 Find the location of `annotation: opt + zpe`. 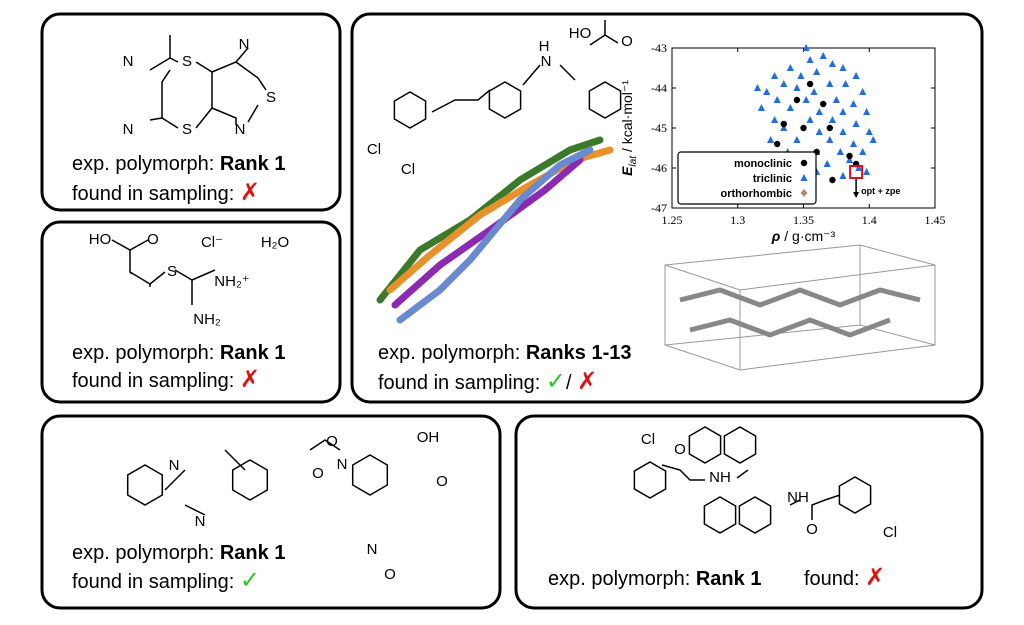

annotation: opt + zpe is located at coordinates (880, 191).